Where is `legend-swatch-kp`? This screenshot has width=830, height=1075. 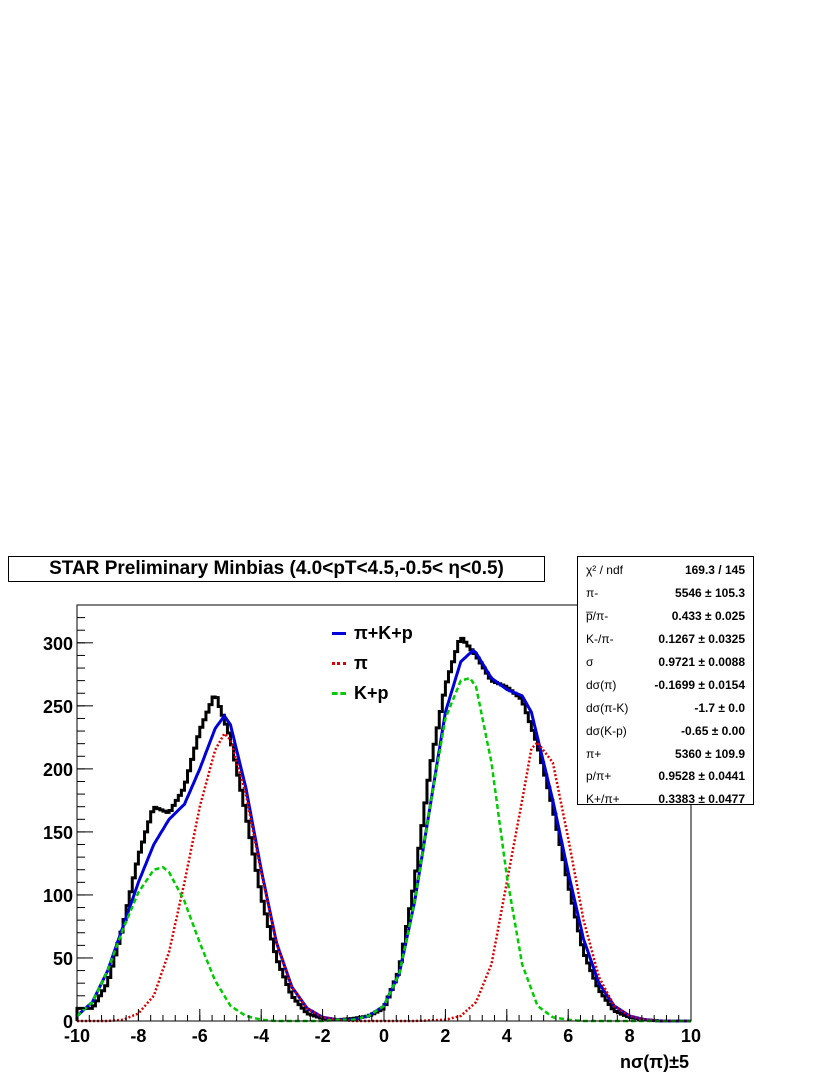
legend-swatch-kp is located at coordinates (339, 693).